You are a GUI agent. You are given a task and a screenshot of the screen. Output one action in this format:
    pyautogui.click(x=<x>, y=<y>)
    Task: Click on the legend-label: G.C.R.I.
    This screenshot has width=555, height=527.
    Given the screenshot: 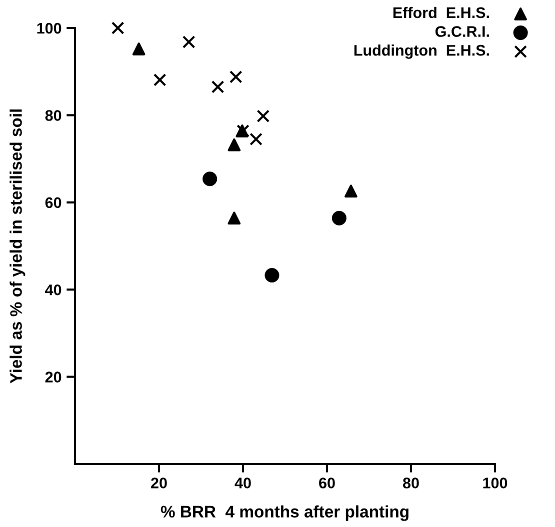 What is the action you would take?
    pyautogui.click(x=462, y=31)
    